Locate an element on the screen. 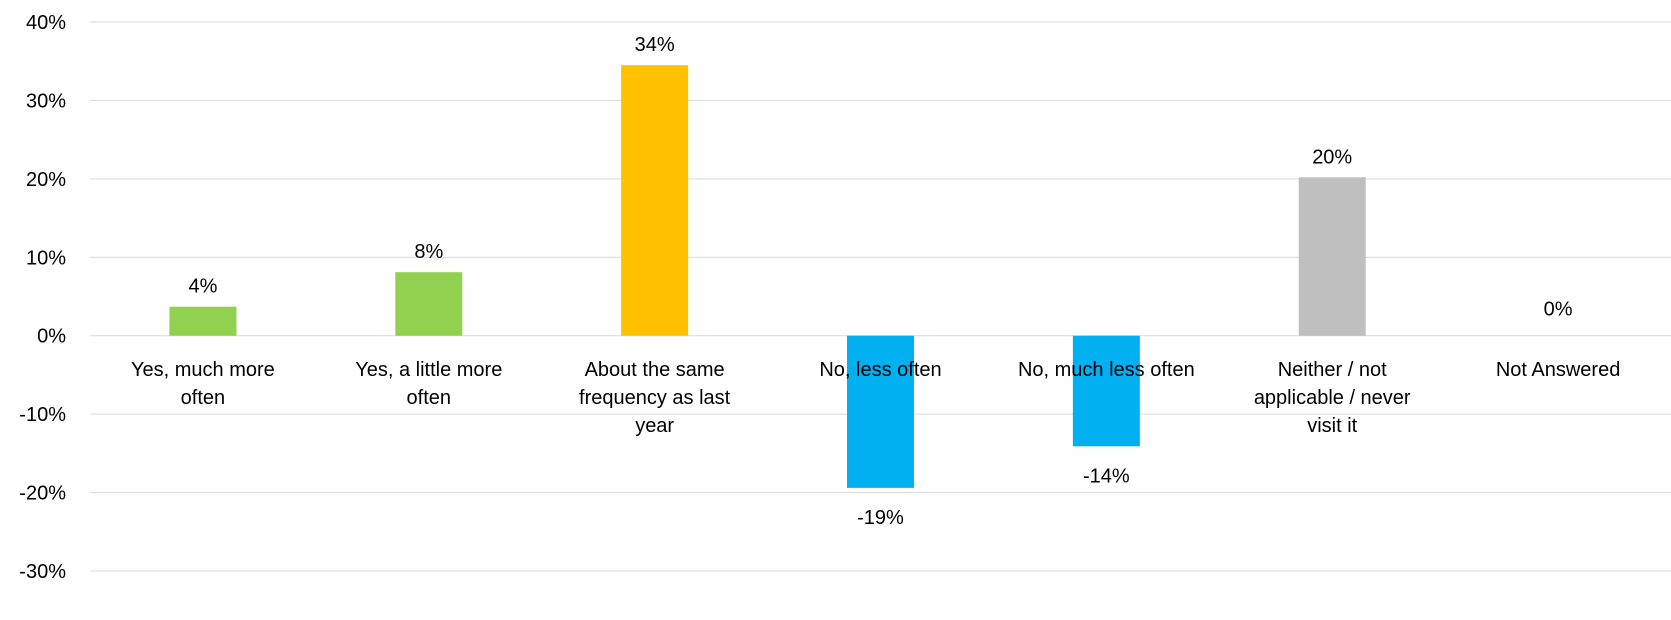 The width and height of the screenshot is (1671, 620). data-label: 34% is located at coordinates (655, 45).